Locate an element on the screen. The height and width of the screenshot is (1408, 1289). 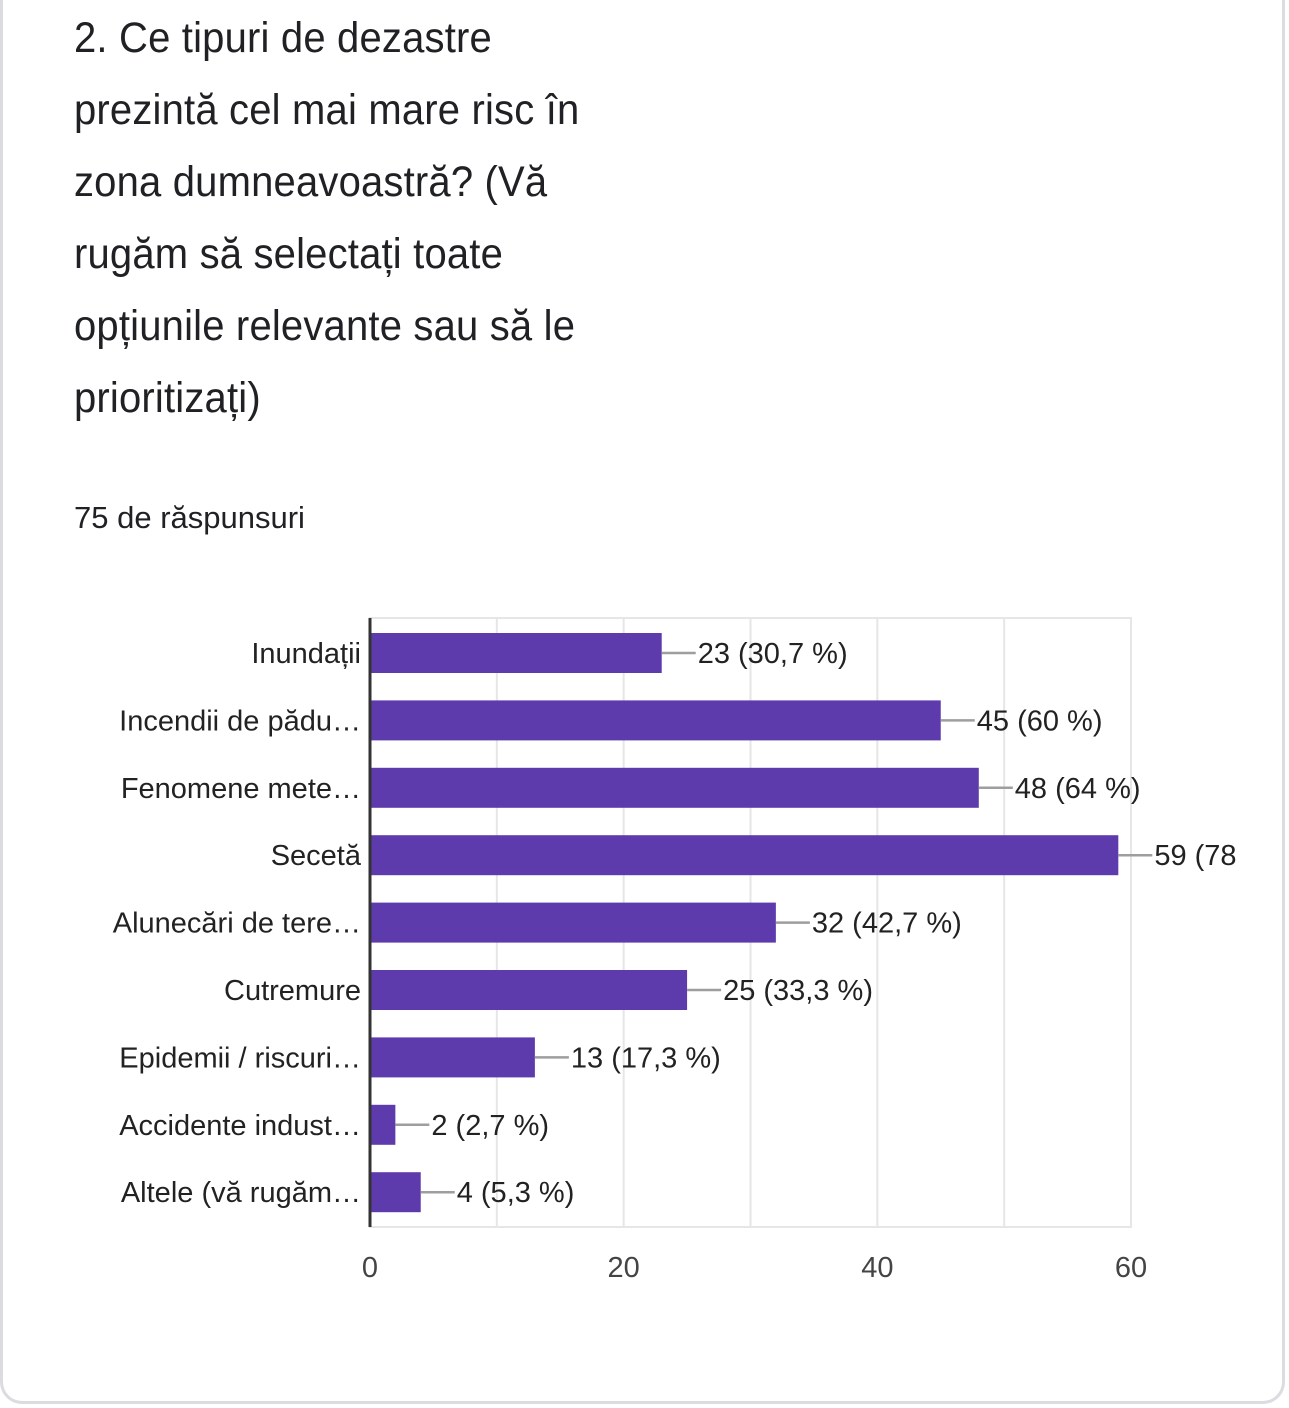
question-line: 2. Ce tipuri de dezastre is located at coordinates (283, 38).